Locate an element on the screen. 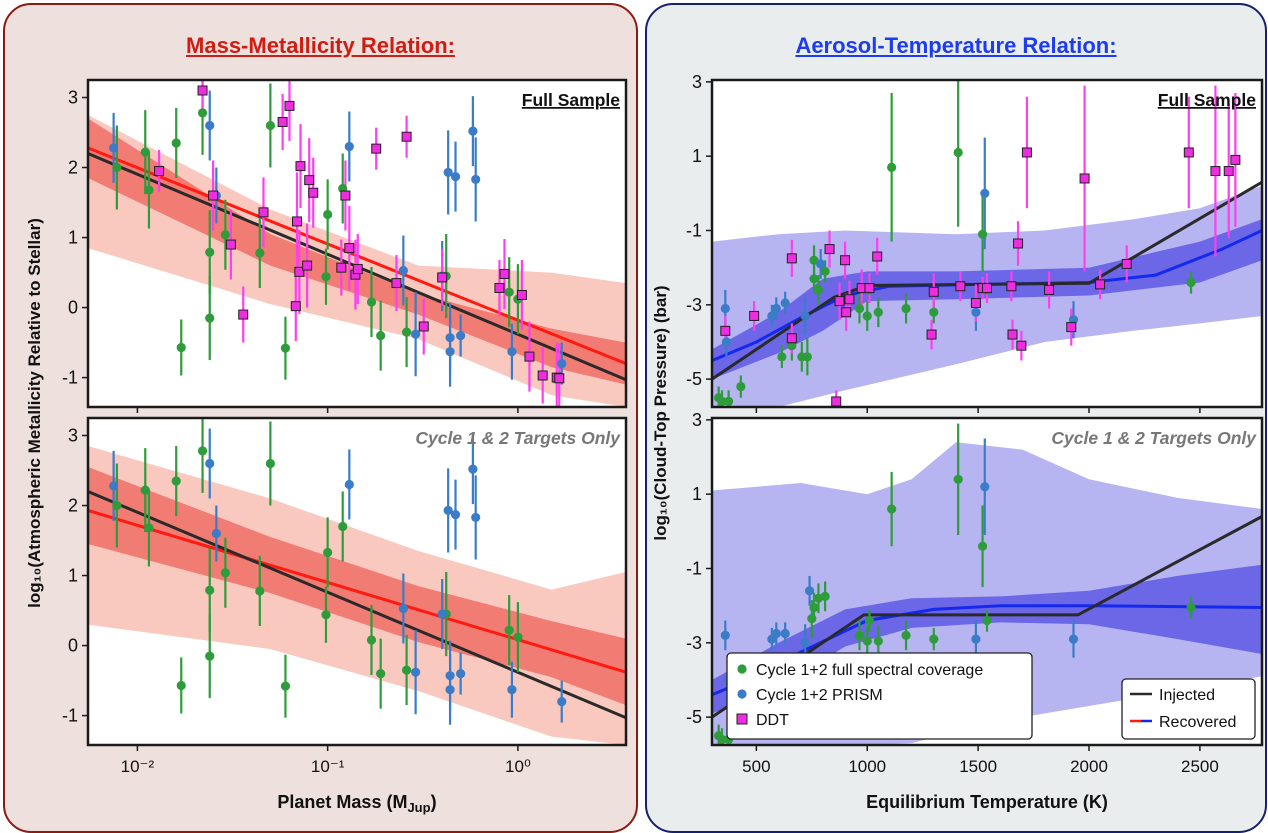 The width and height of the screenshot is (1268, 833). y-tick-label: 2 is located at coordinates (73, 506).